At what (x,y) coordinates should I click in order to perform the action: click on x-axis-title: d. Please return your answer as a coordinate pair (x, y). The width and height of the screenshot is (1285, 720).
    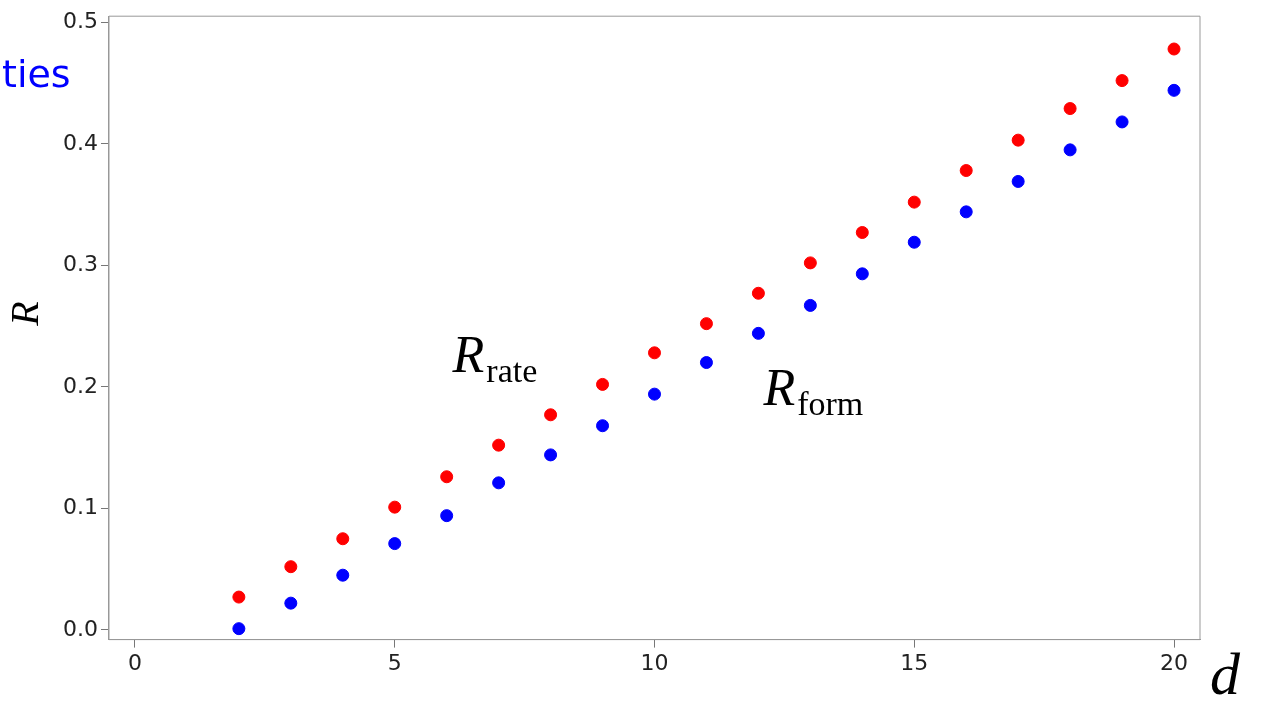
    Looking at the image, I should click on (1225, 674).